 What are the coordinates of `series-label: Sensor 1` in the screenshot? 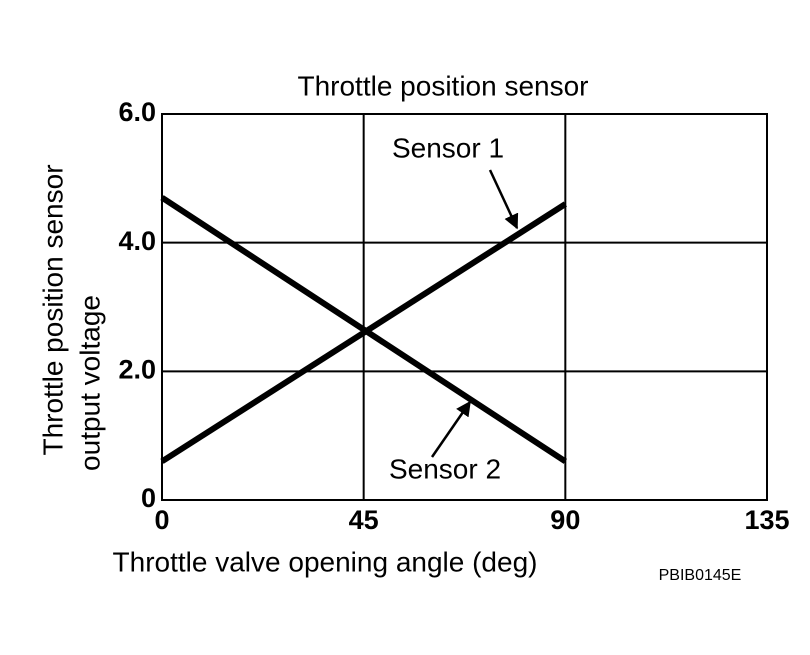 It's located at (448, 147).